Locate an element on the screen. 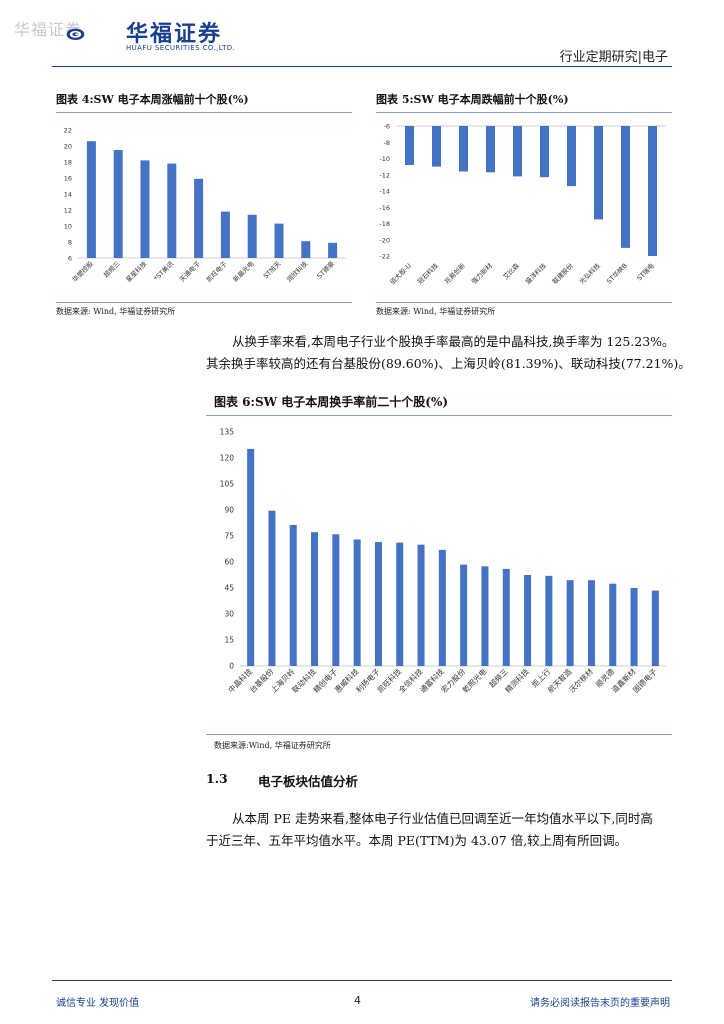  y-tick-label: -16 is located at coordinates (384, 208).